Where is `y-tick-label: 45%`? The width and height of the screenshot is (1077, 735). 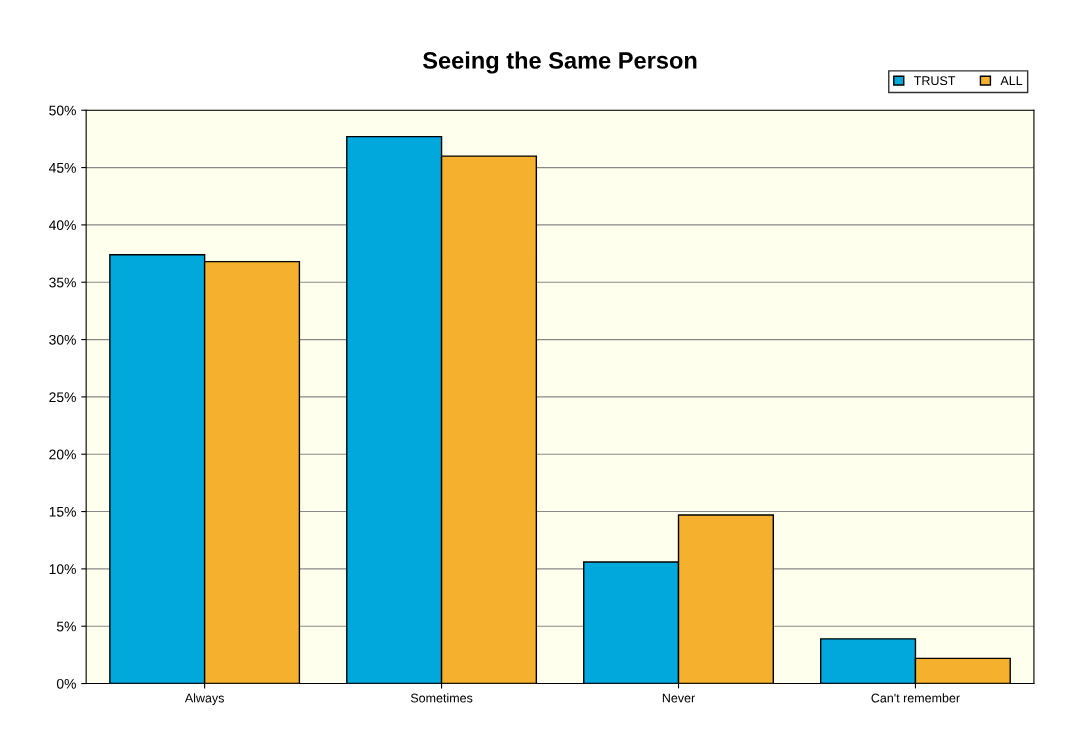 y-tick-label: 45% is located at coordinates (62, 167).